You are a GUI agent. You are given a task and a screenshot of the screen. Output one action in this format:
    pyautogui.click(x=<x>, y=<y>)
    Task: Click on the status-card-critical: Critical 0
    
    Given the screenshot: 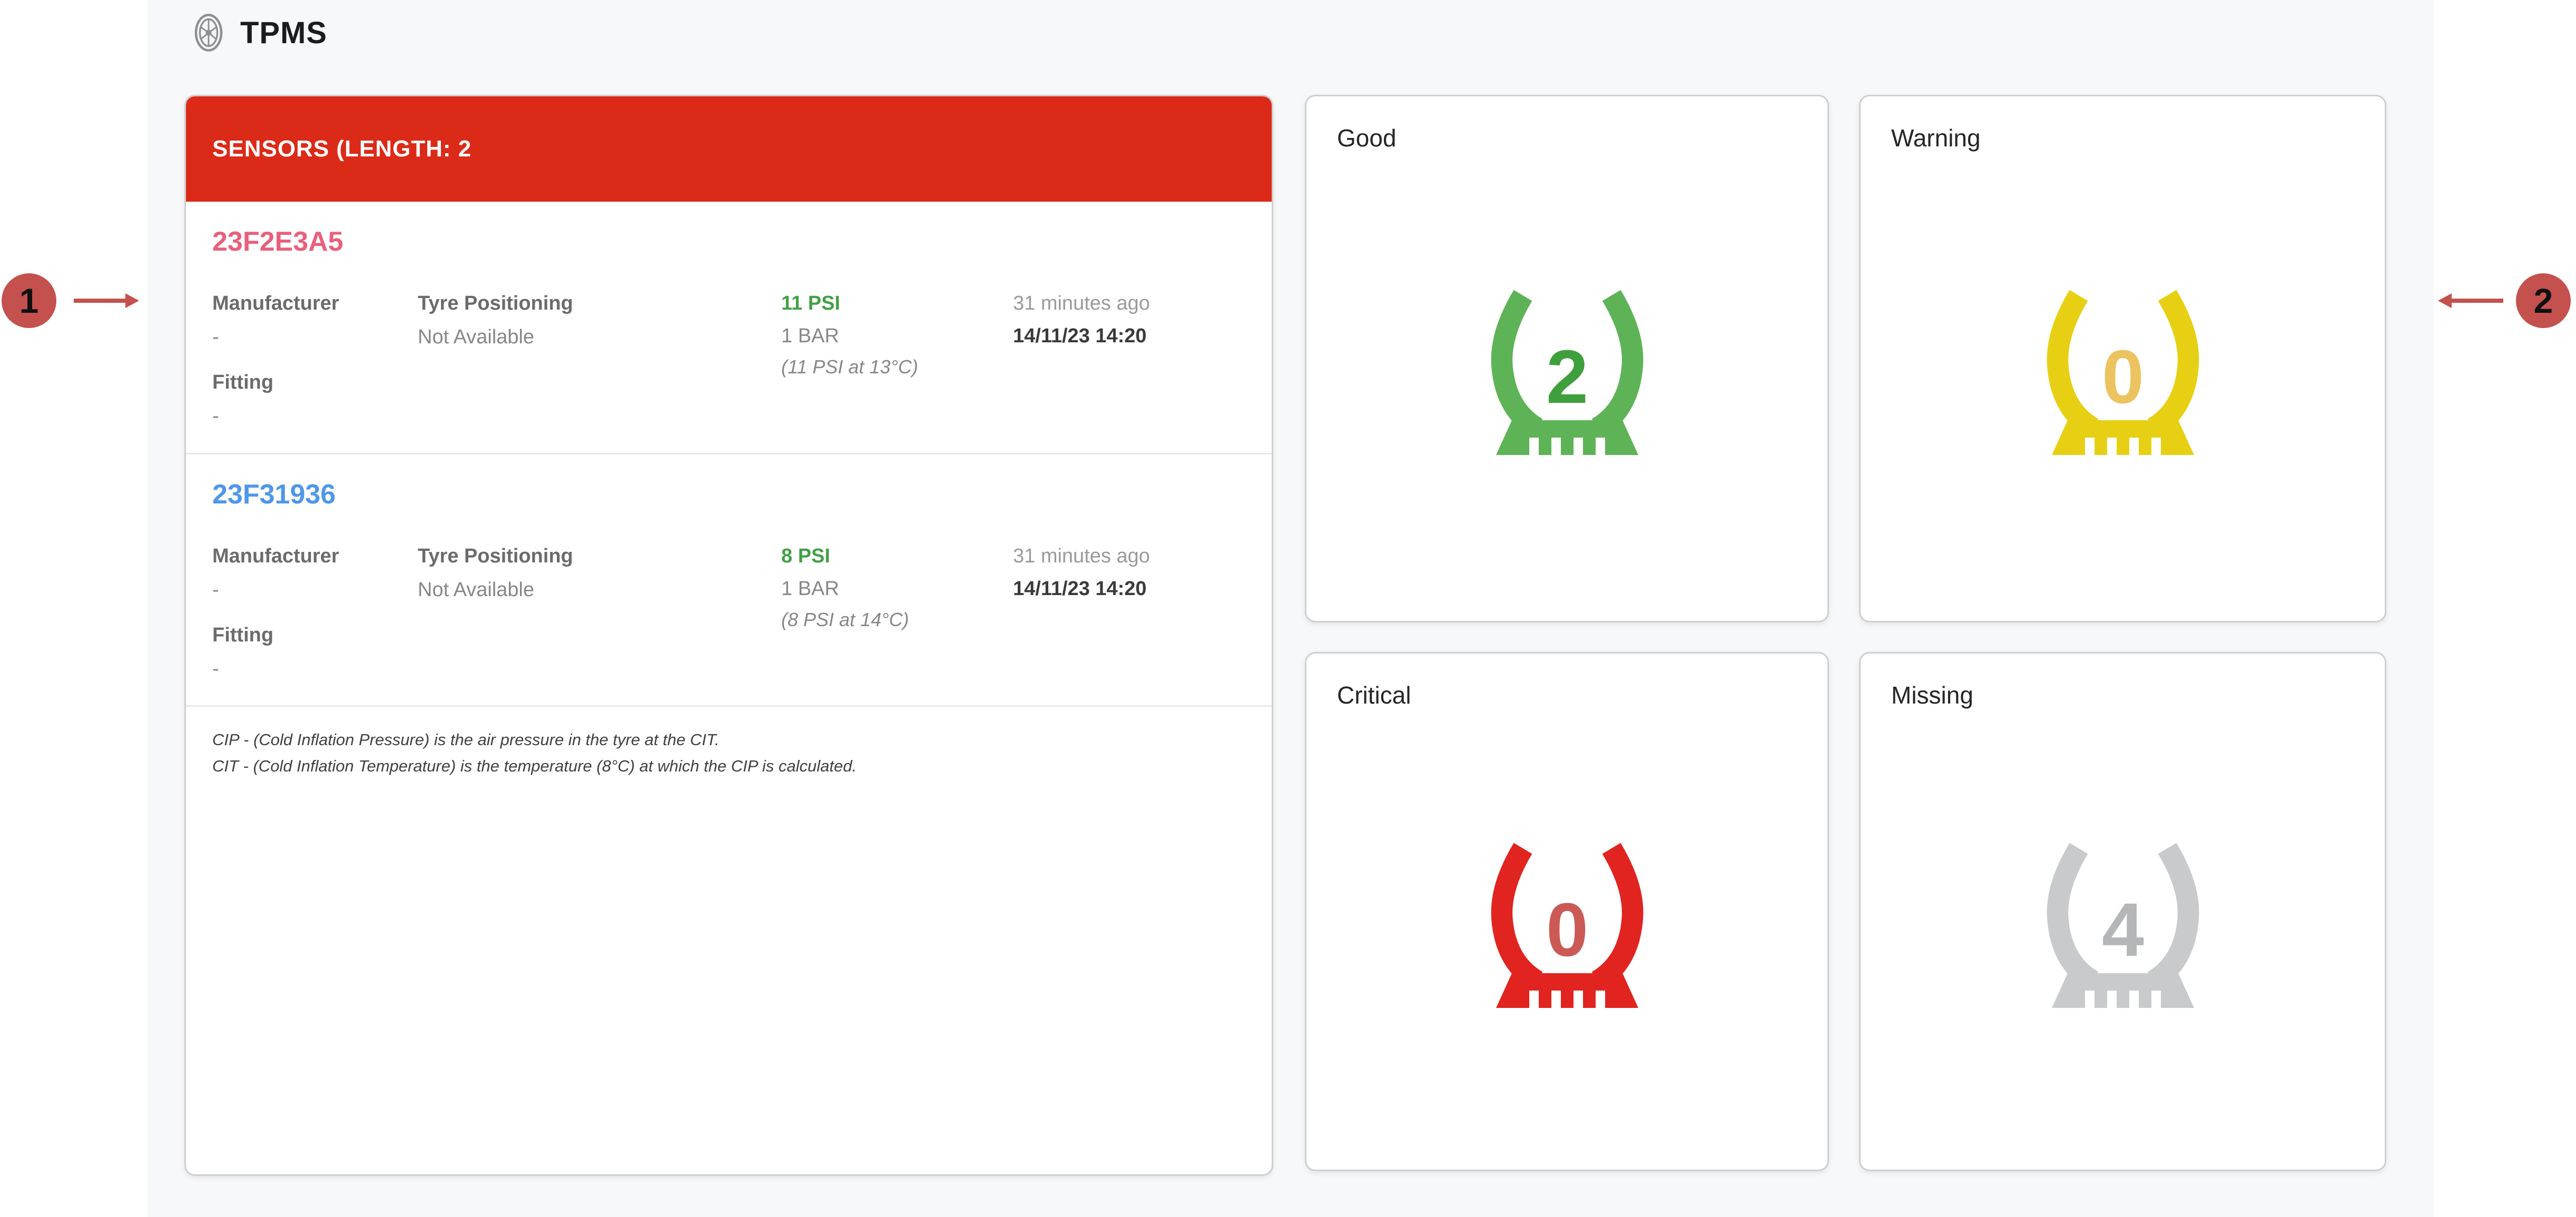 What is the action you would take?
    pyautogui.click(x=1567, y=911)
    